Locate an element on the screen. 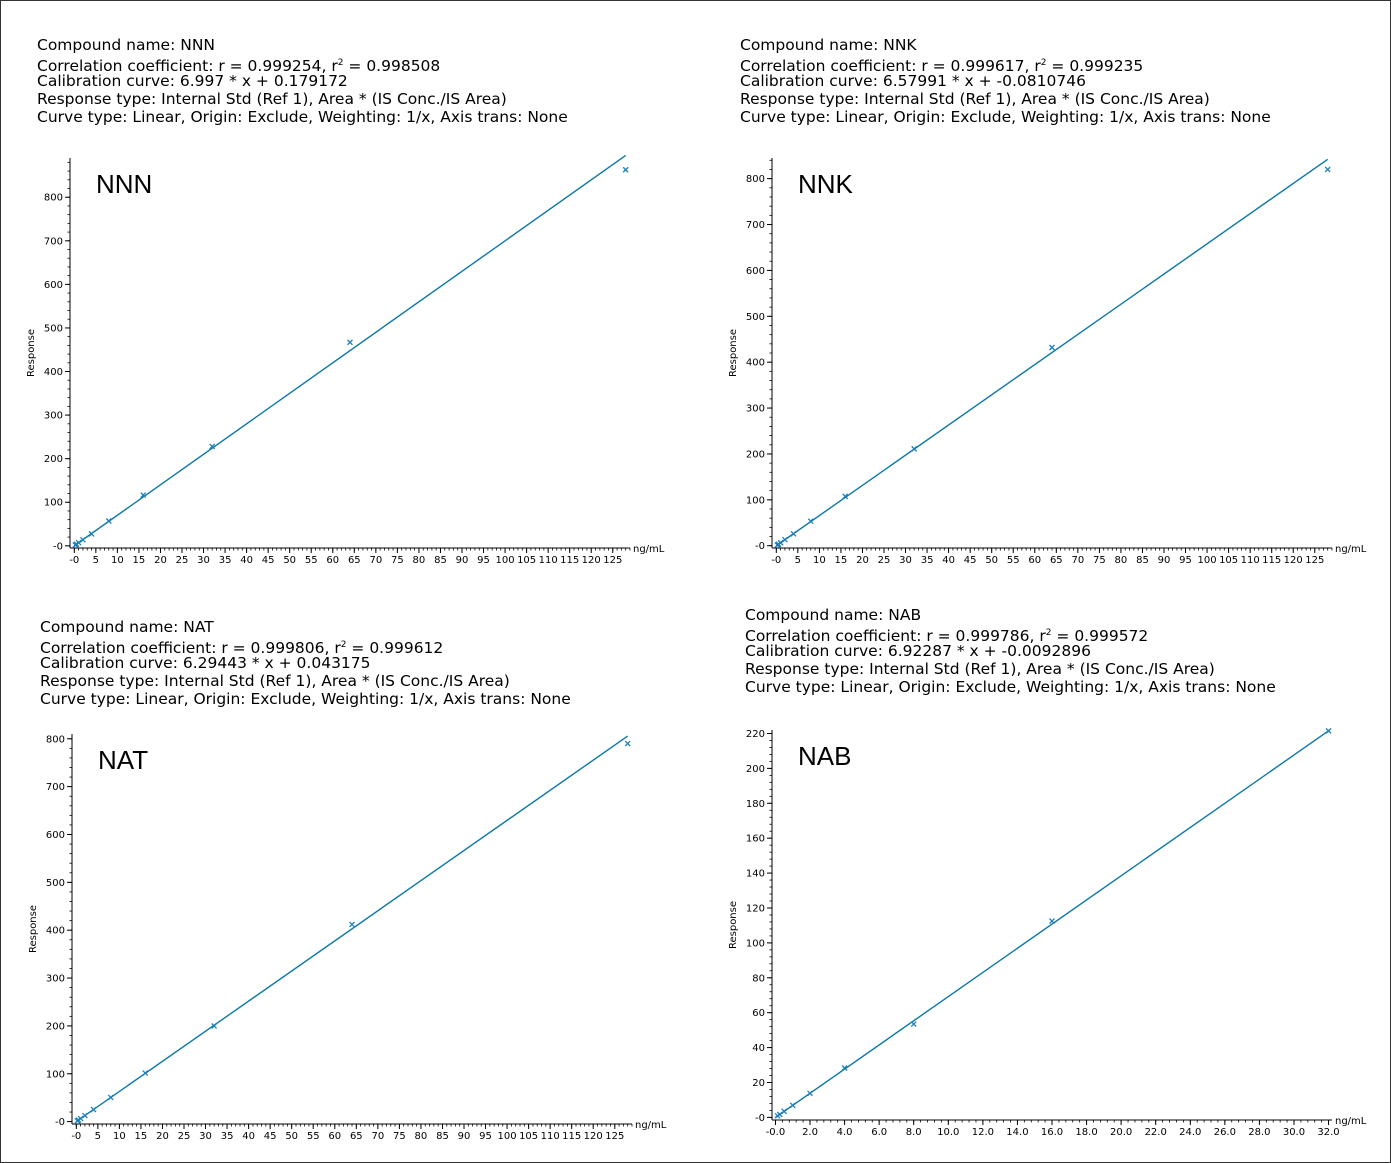 The image size is (1391, 1163). x-tick-label: 24.0 is located at coordinates (1190, 1132).